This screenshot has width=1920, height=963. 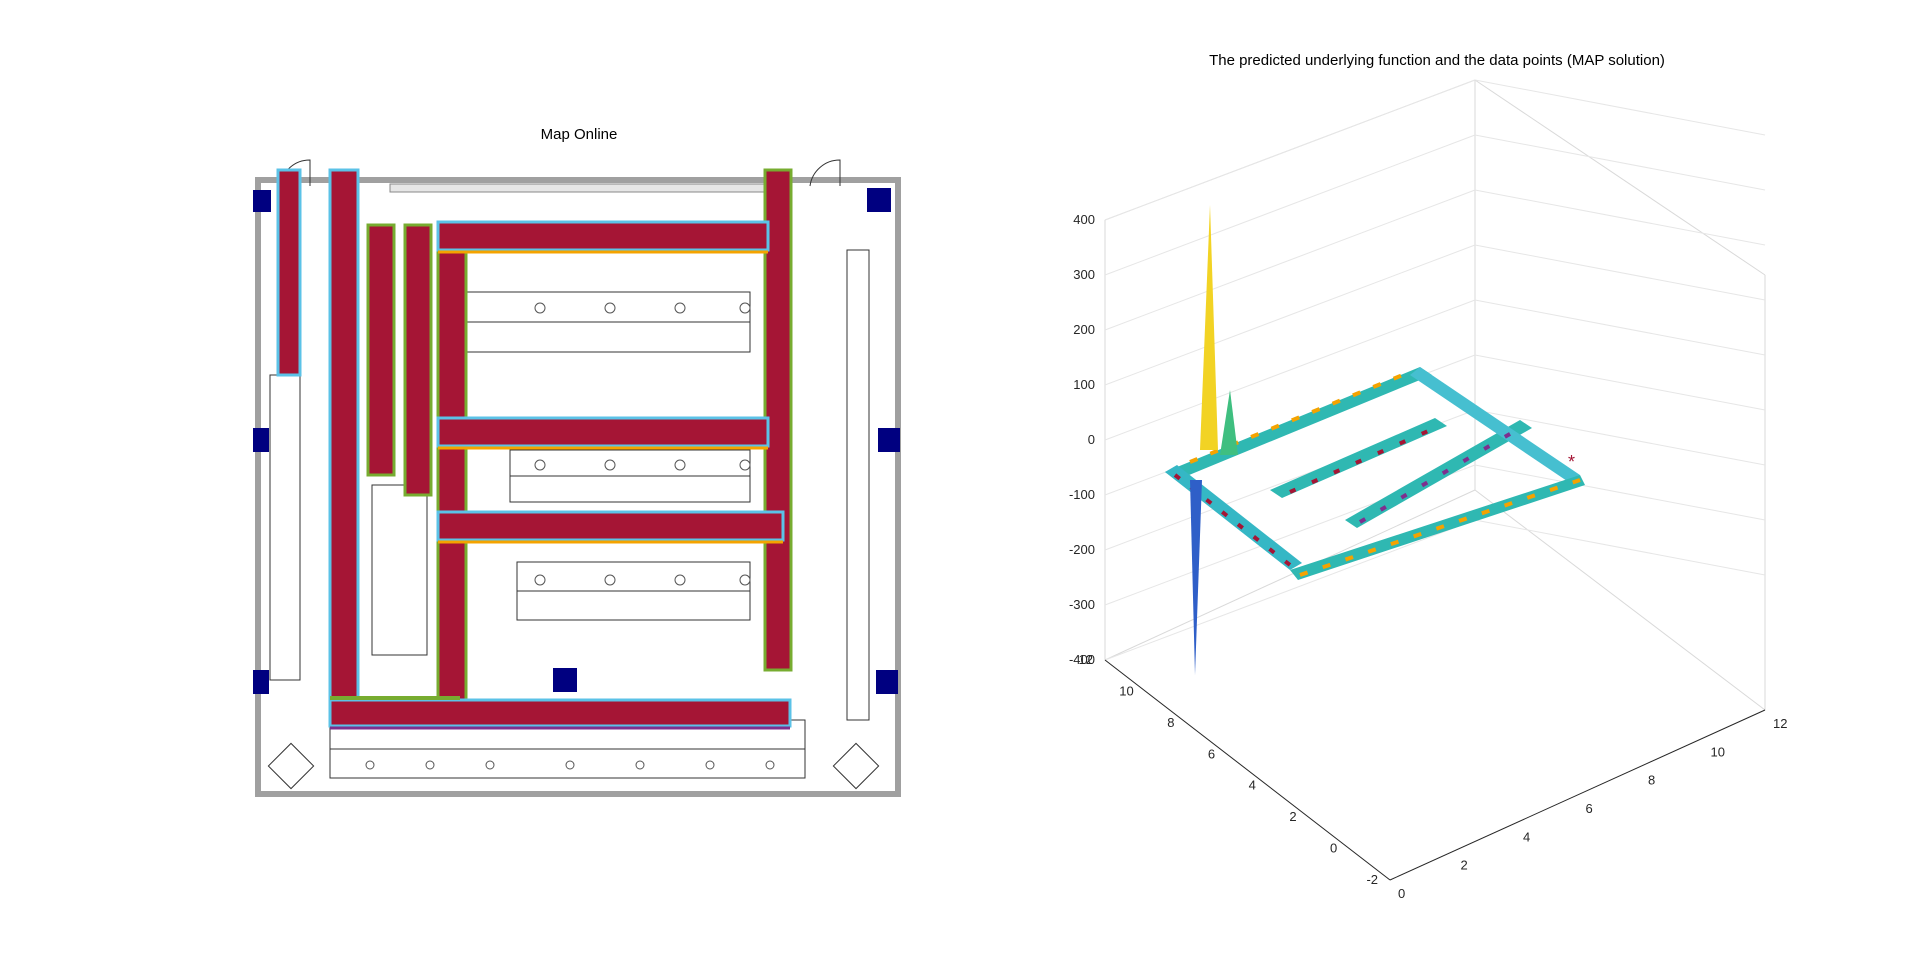 I want to click on table-center, so click(x=399, y=570).